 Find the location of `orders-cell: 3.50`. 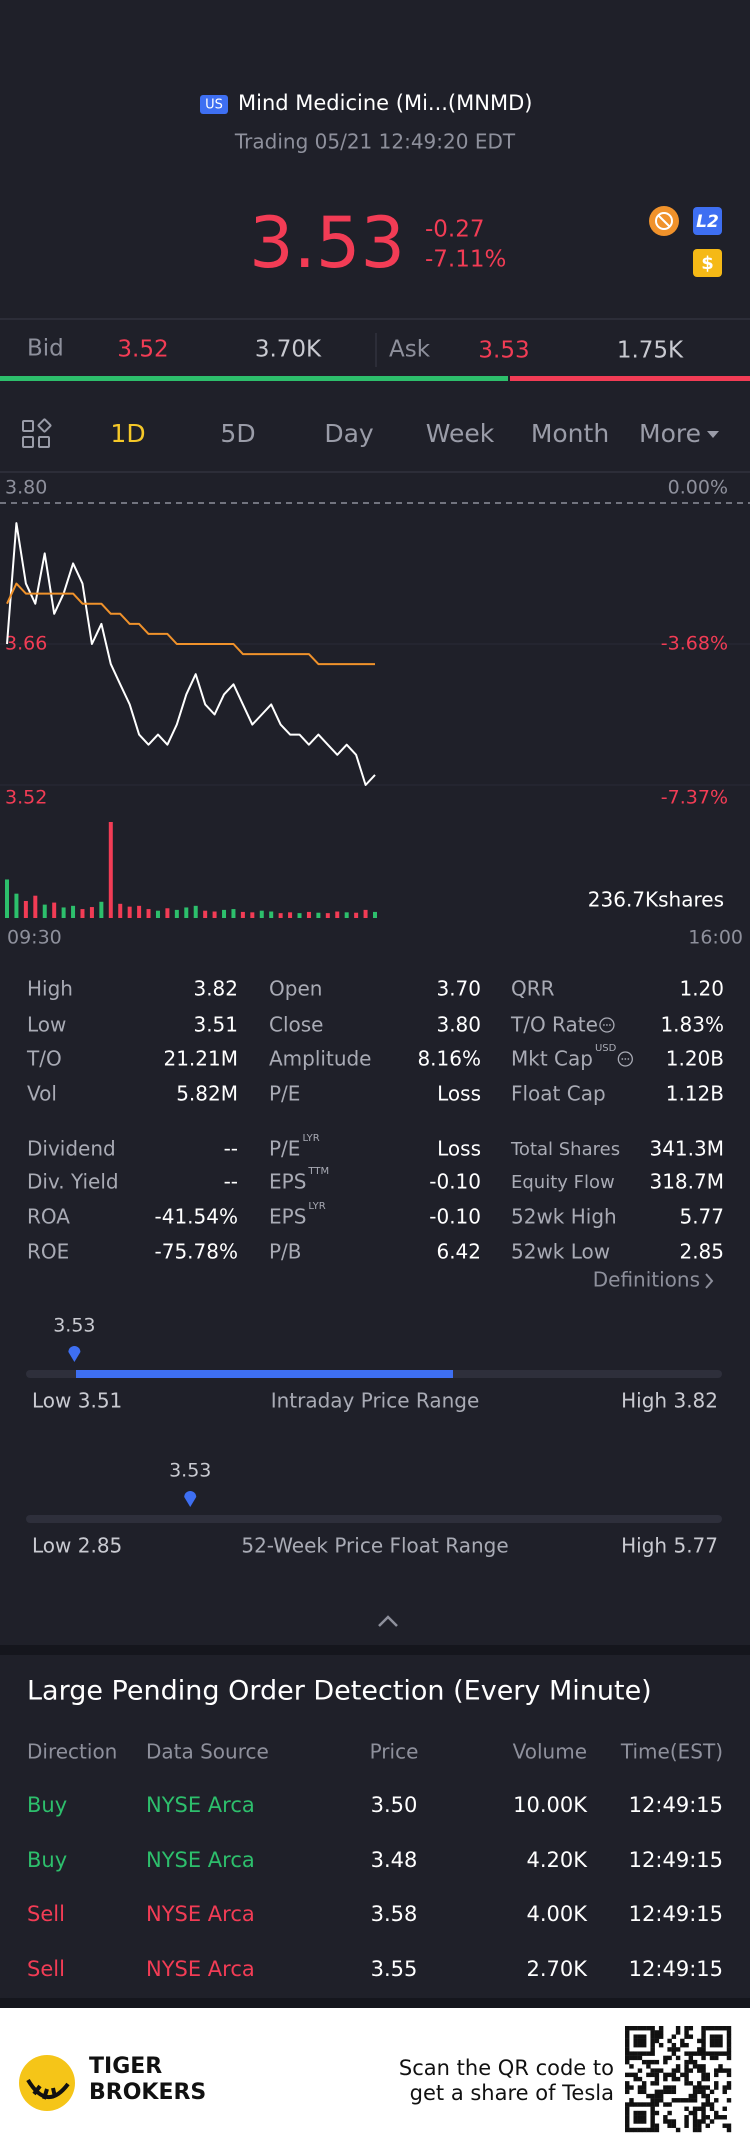

orders-cell: 3.50 is located at coordinates (394, 1805).